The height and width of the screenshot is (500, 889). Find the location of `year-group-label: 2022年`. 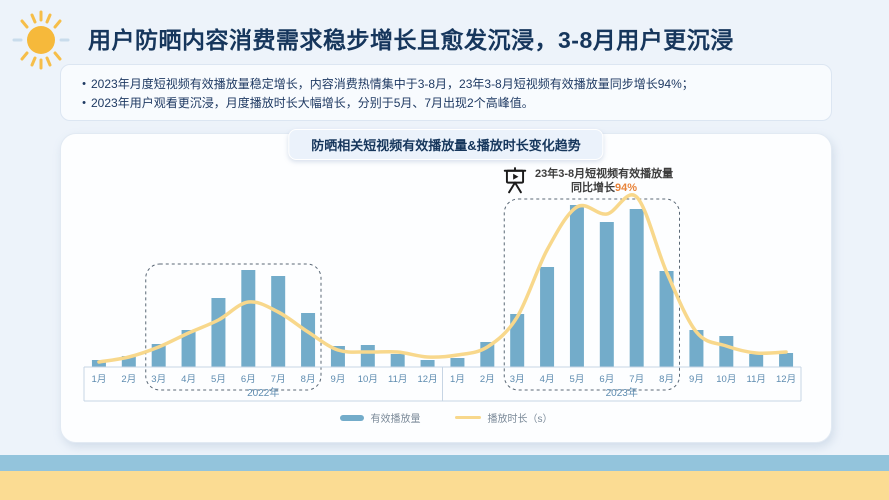

year-group-label: 2022年 is located at coordinates (263, 392).